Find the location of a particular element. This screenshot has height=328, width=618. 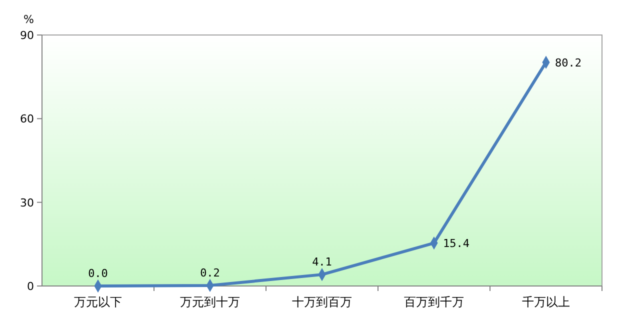

data-label: 4.1 is located at coordinates (322, 262).